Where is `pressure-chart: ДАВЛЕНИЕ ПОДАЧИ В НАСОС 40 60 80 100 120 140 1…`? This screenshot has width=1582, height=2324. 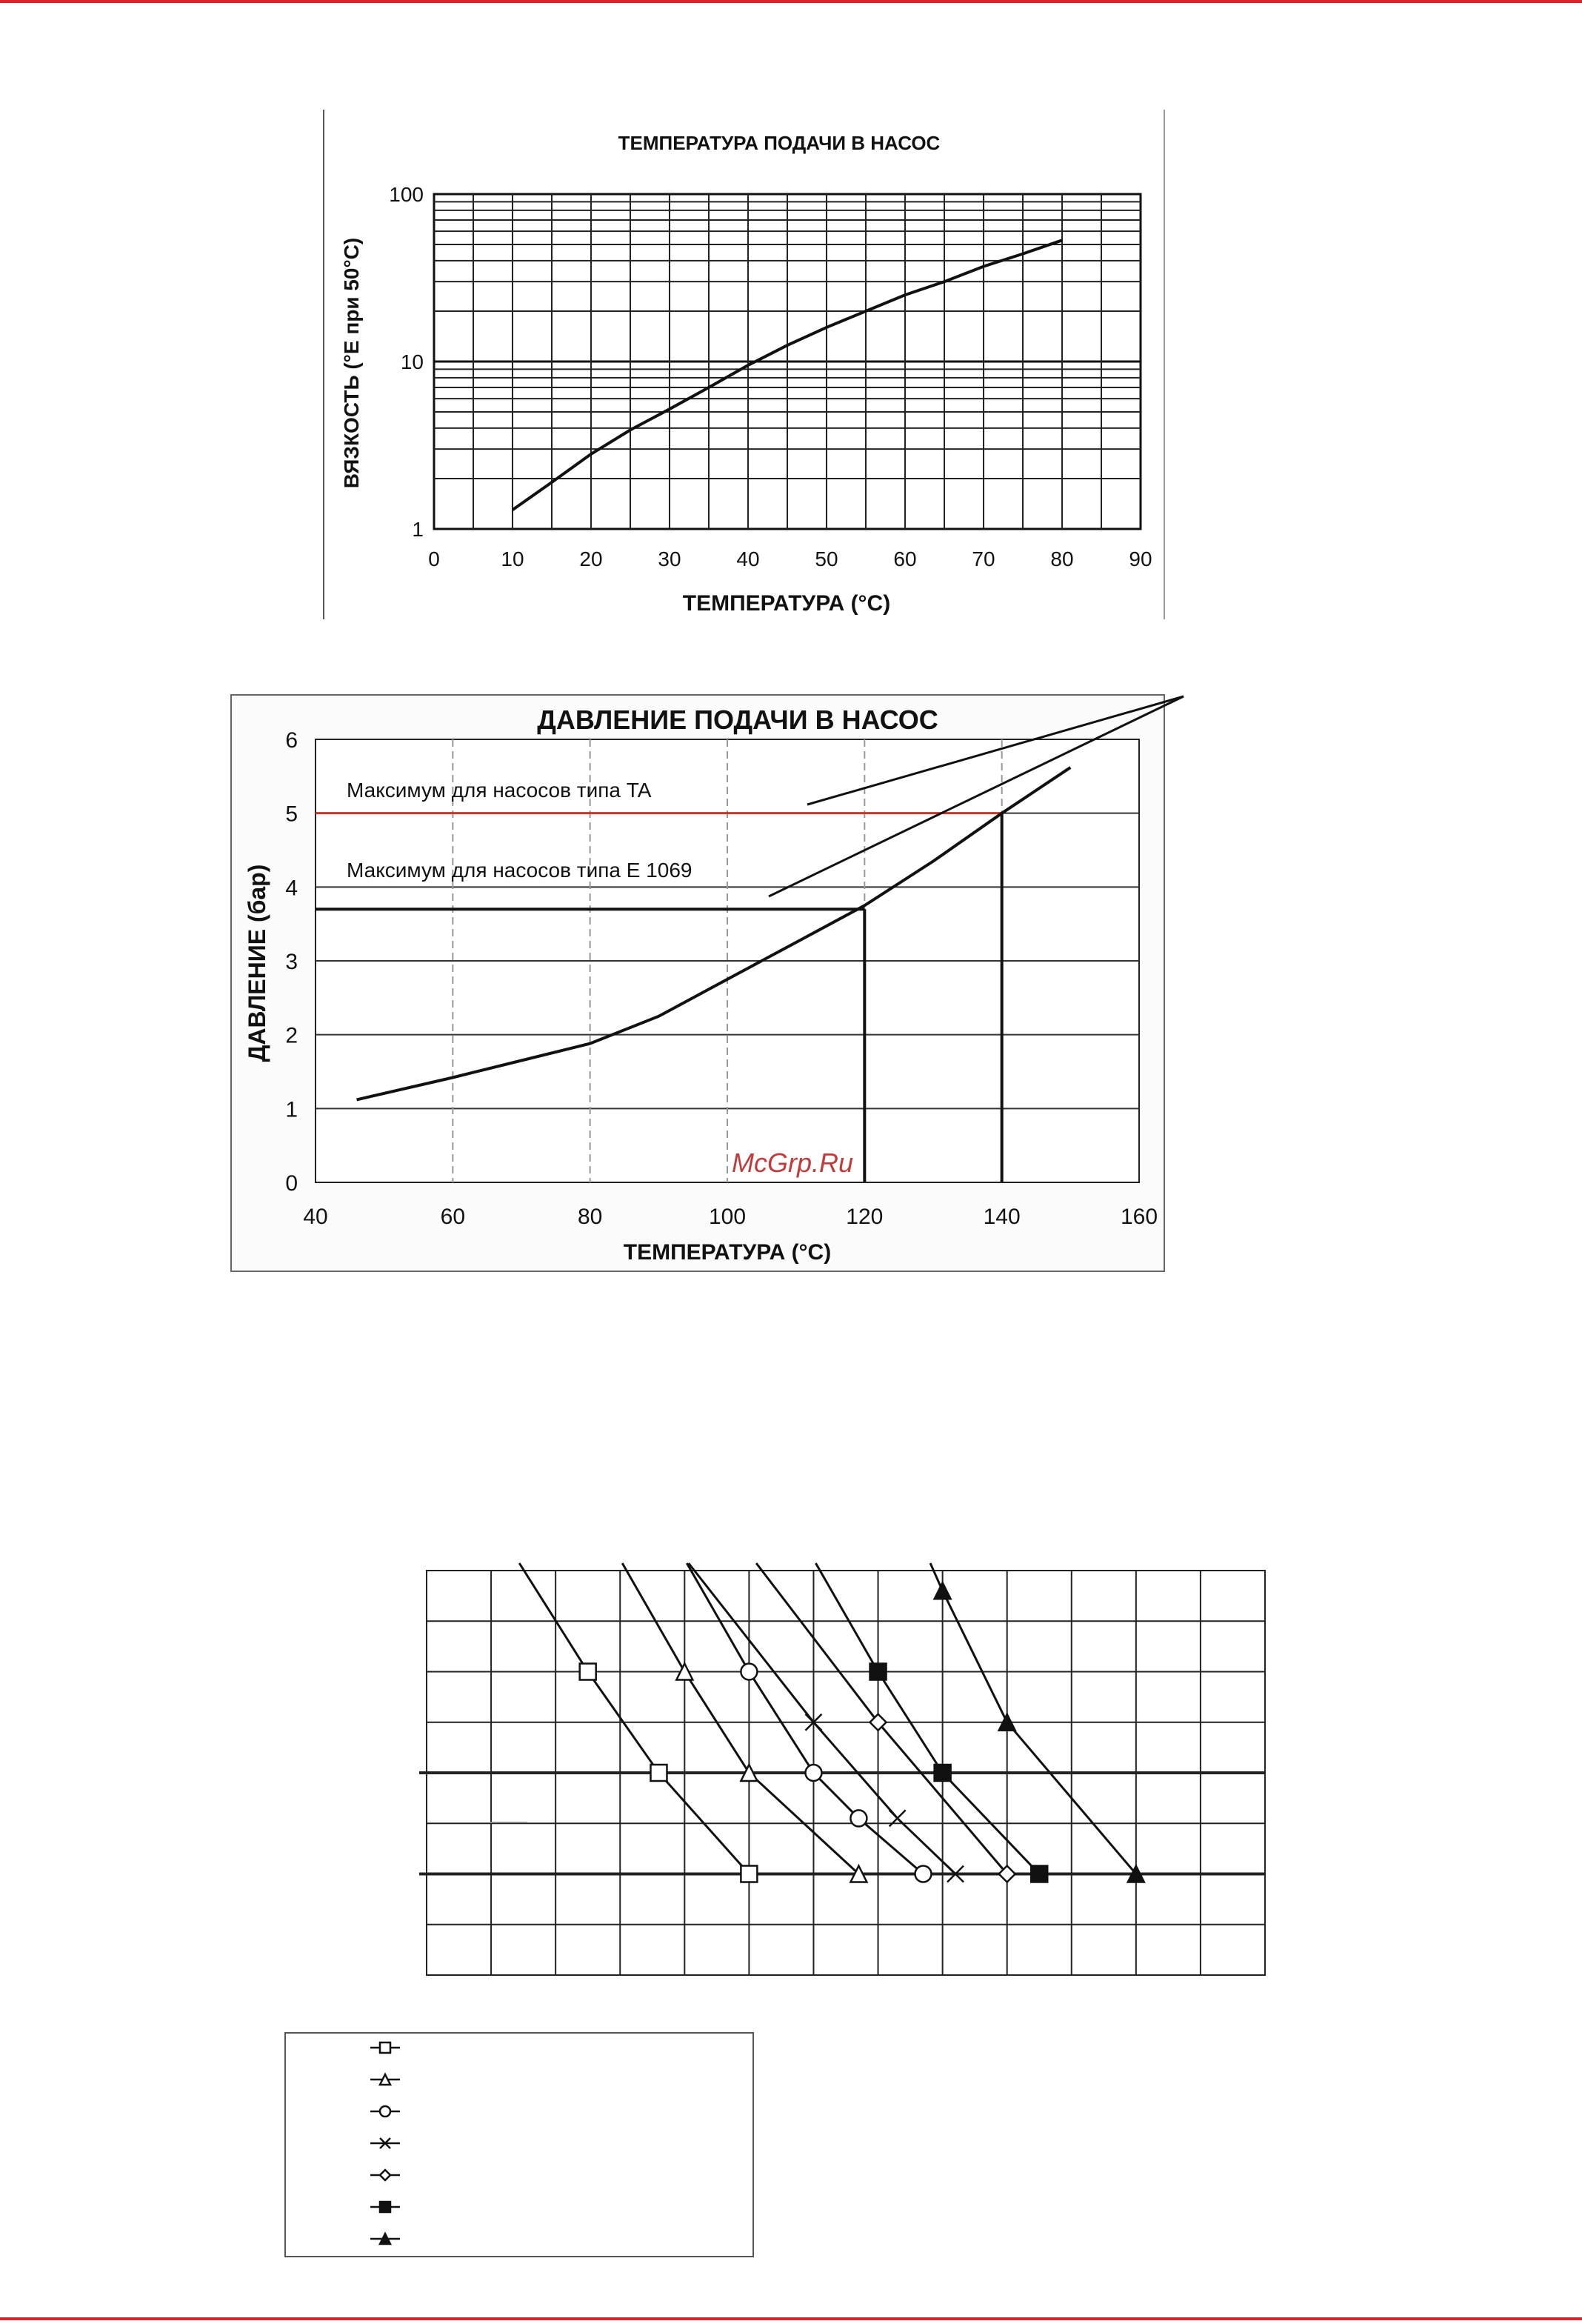
pressure-chart: ДАВЛЕНИЕ ПОДАЧИ В НАСОС 40 60 80 100 120 140 1… is located at coordinates (707, 983).